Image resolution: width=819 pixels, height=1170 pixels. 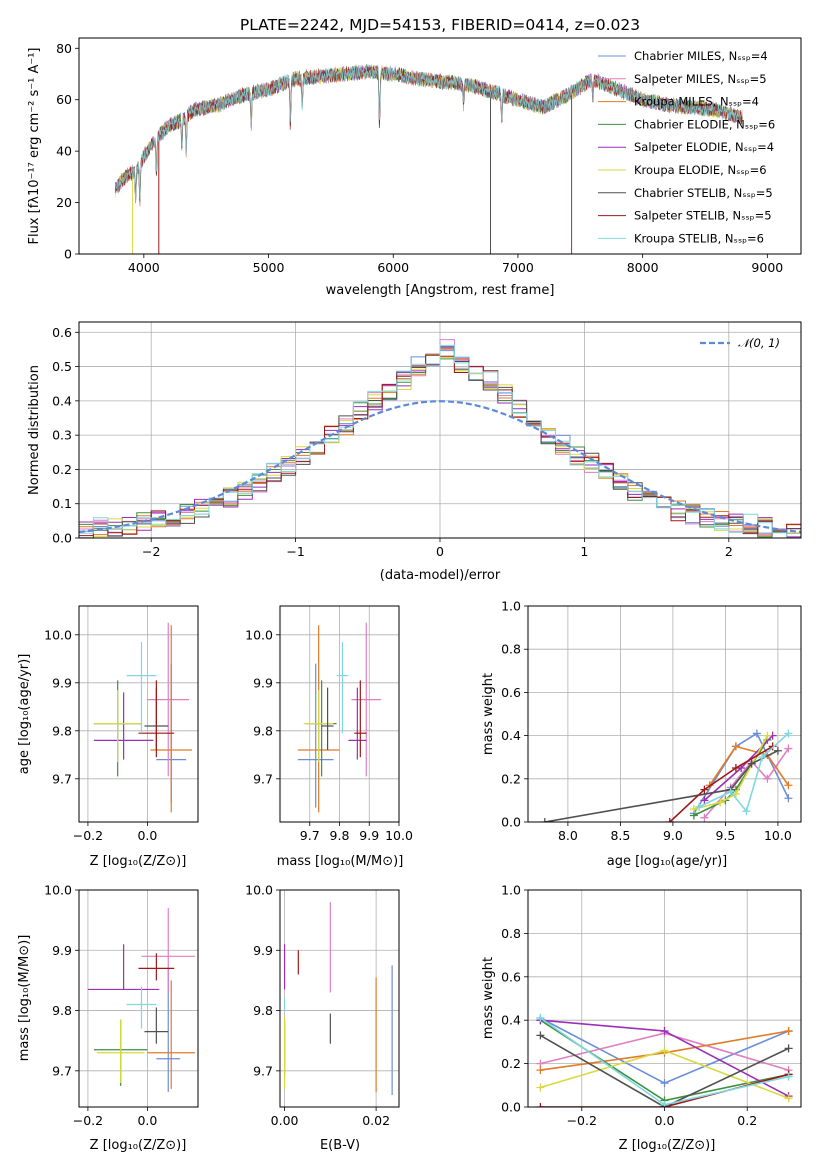 What do you see at coordinates (340, 835) in the screenshot?
I see `x-tick-label: 9.8` at bounding box center [340, 835].